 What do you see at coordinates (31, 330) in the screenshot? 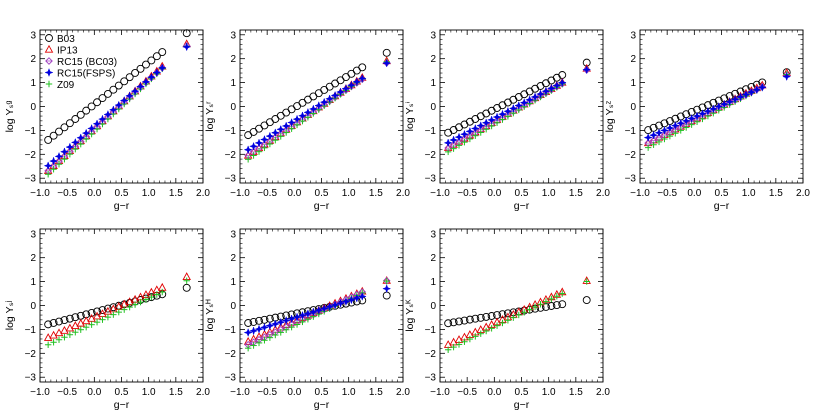
I see `y-tick-label: −1` at bounding box center [31, 330].